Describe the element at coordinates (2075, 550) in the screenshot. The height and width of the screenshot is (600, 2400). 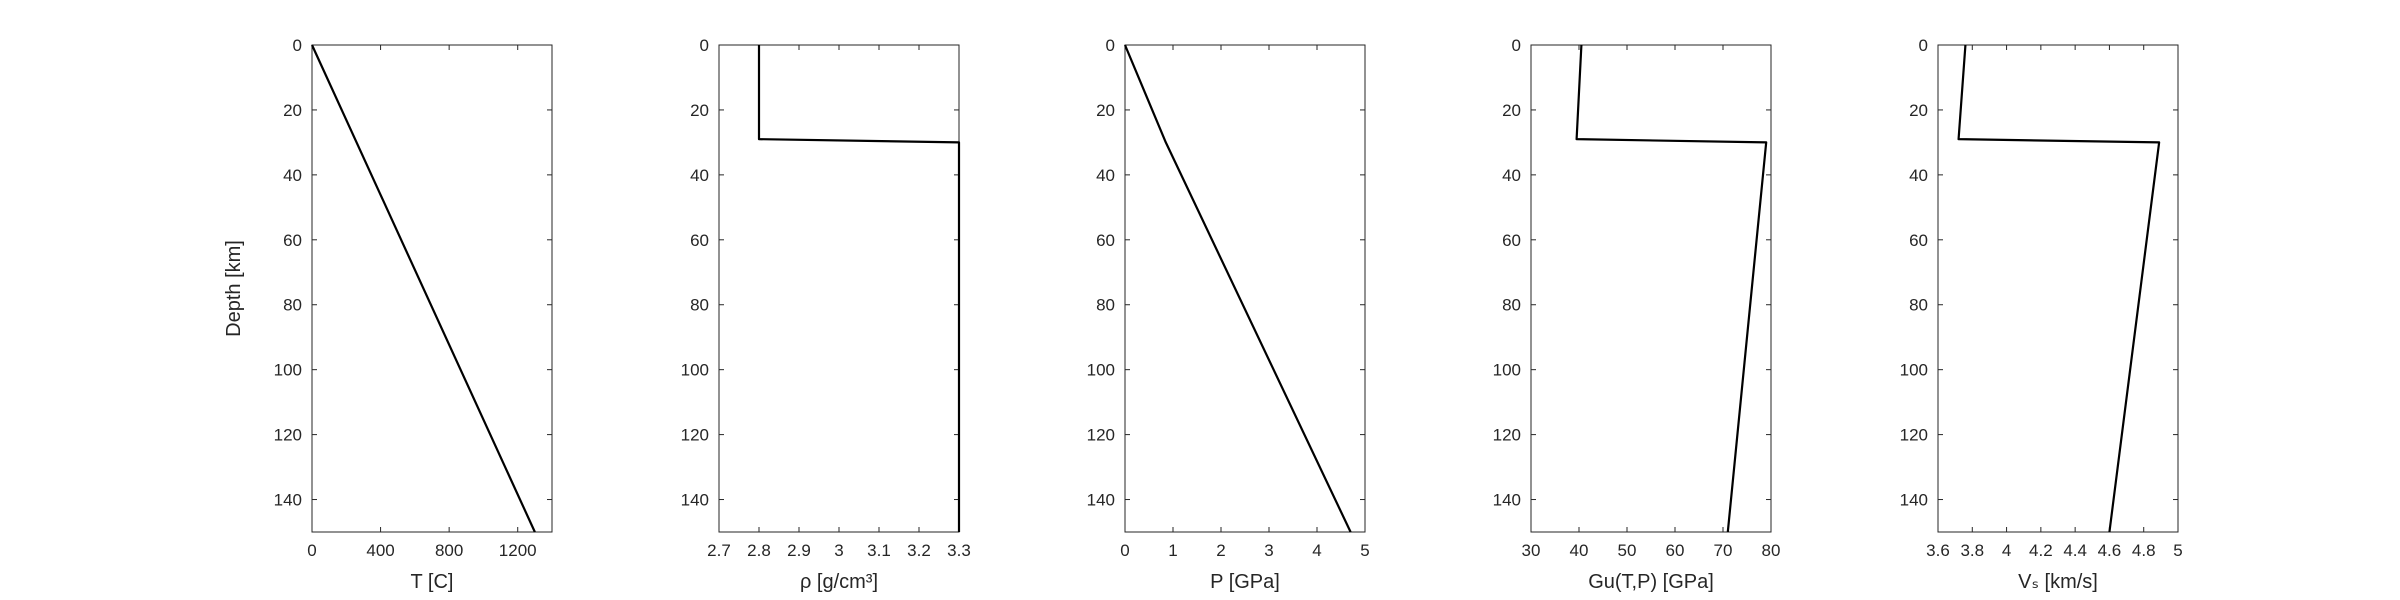
I see `x-tick-label: 4.4` at that location.